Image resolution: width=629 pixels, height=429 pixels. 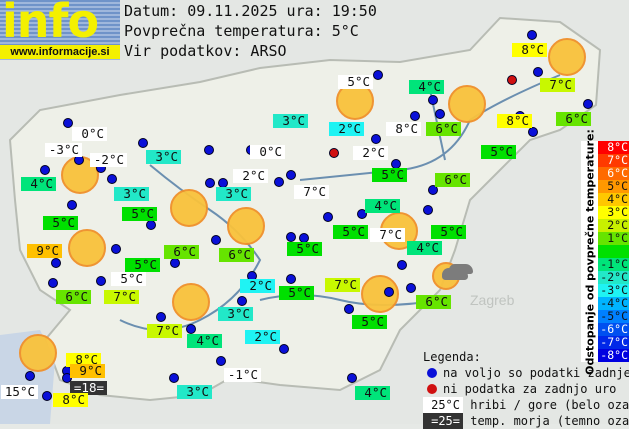 I want to click on scale-row: 7°C, so click(x=613, y=160).